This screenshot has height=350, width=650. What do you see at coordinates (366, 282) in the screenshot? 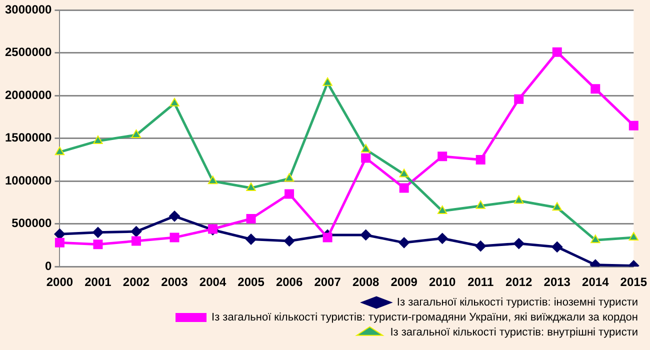
I see `x-tick-label: 2008` at bounding box center [366, 282].